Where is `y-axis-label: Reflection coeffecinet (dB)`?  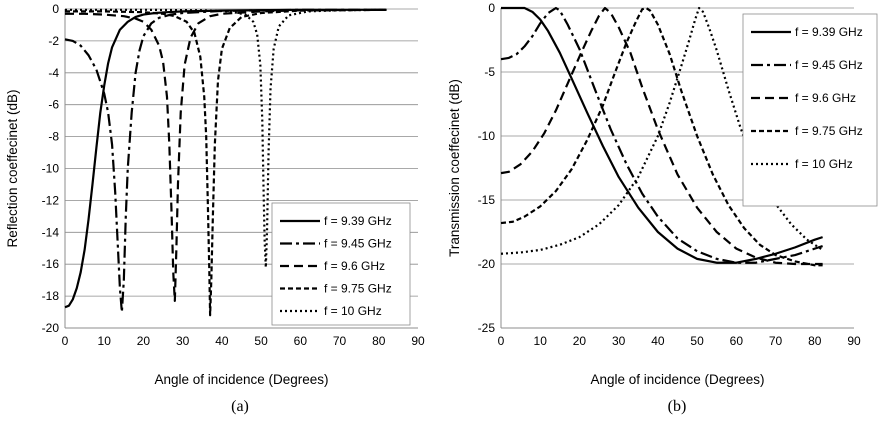 y-axis-label: Reflection coeffecinet (dB) is located at coordinates (12, 168).